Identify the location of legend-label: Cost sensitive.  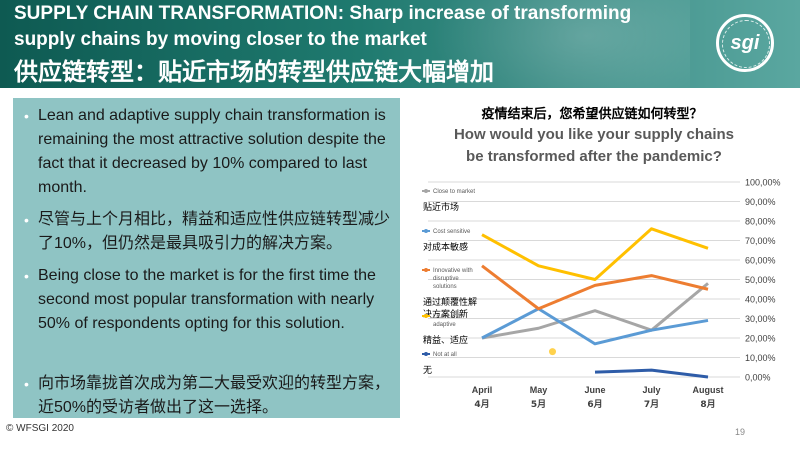
(452, 232).